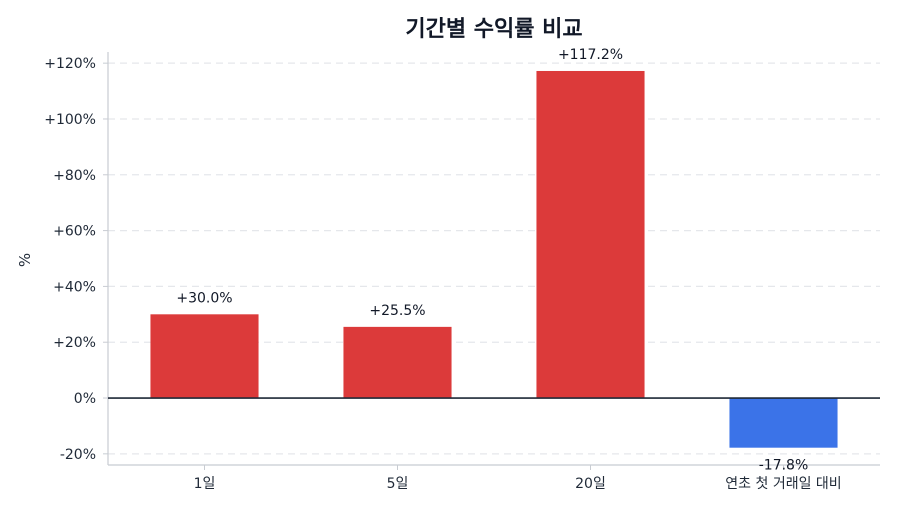 This screenshot has width=900, height=514. I want to click on x-ticks: 1일 5일 20일 연초 첫 거래일 대비, so click(518, 478).